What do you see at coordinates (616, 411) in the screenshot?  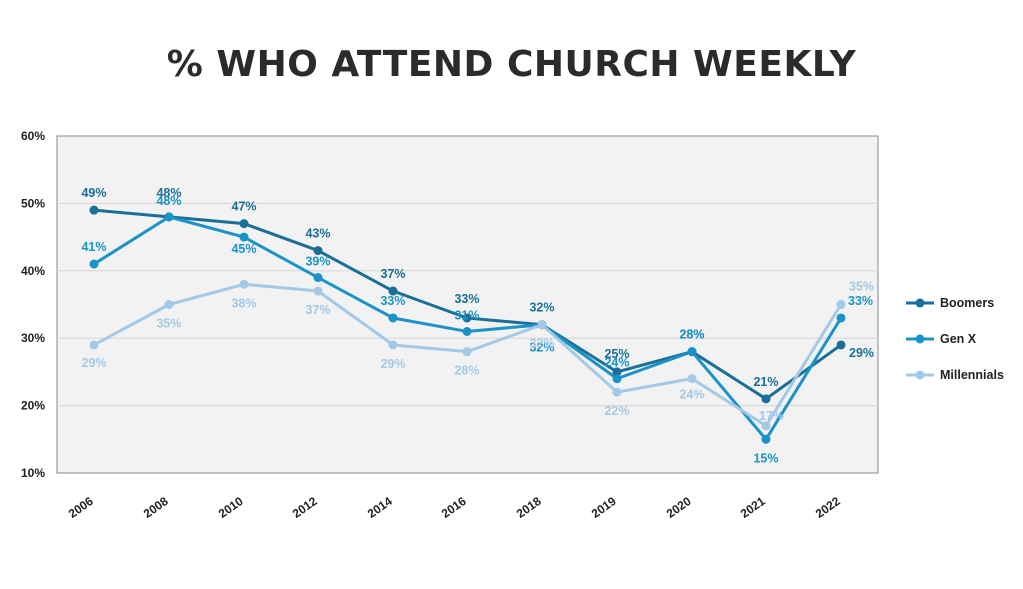 I see `data-label: 22%` at bounding box center [616, 411].